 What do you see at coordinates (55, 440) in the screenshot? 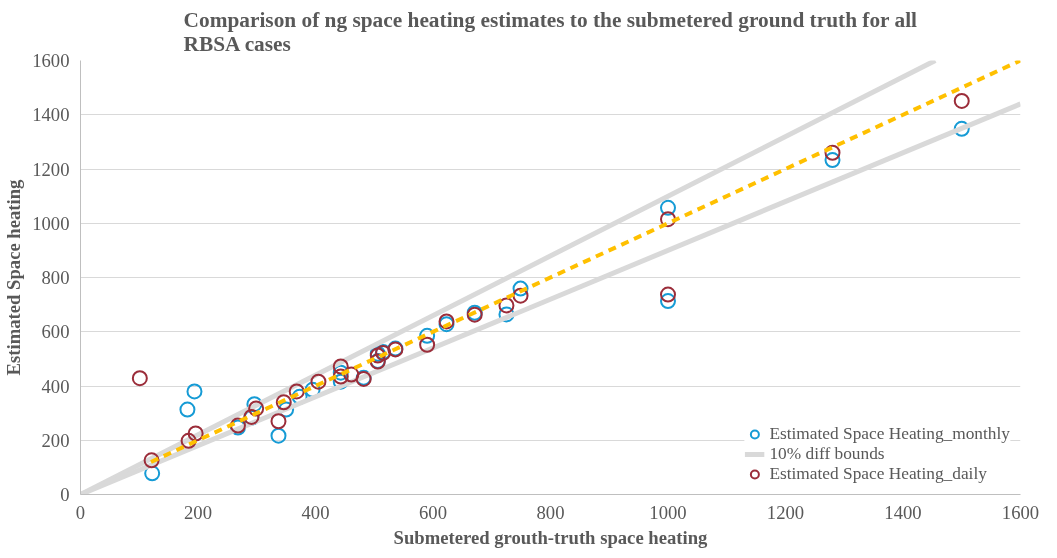
I see `y-tick-label: 200` at bounding box center [55, 440].